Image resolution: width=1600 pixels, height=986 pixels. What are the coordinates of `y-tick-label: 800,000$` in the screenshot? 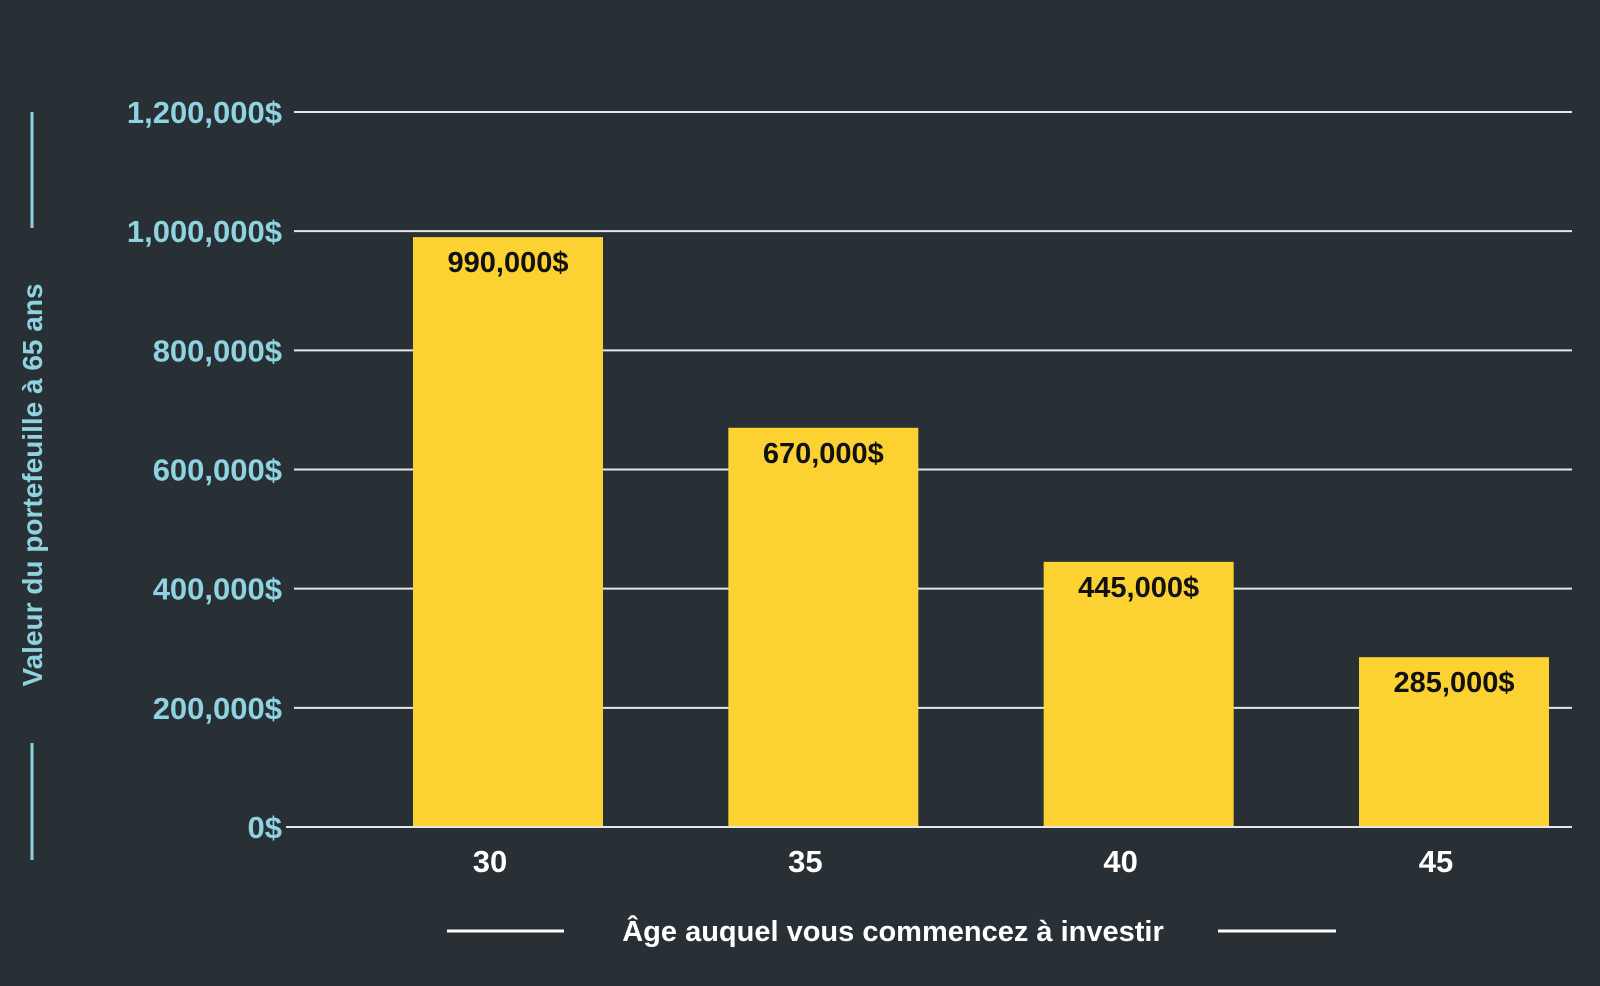 It's located at (217, 350).